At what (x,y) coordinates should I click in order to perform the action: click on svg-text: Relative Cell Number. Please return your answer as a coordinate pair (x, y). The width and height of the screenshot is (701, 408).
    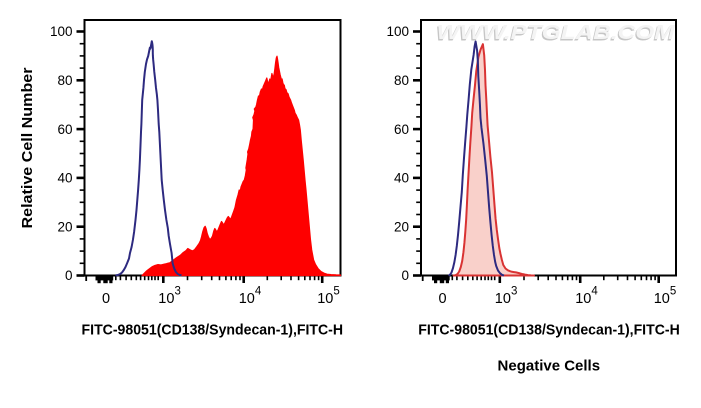
    Looking at the image, I should click on (27, 147).